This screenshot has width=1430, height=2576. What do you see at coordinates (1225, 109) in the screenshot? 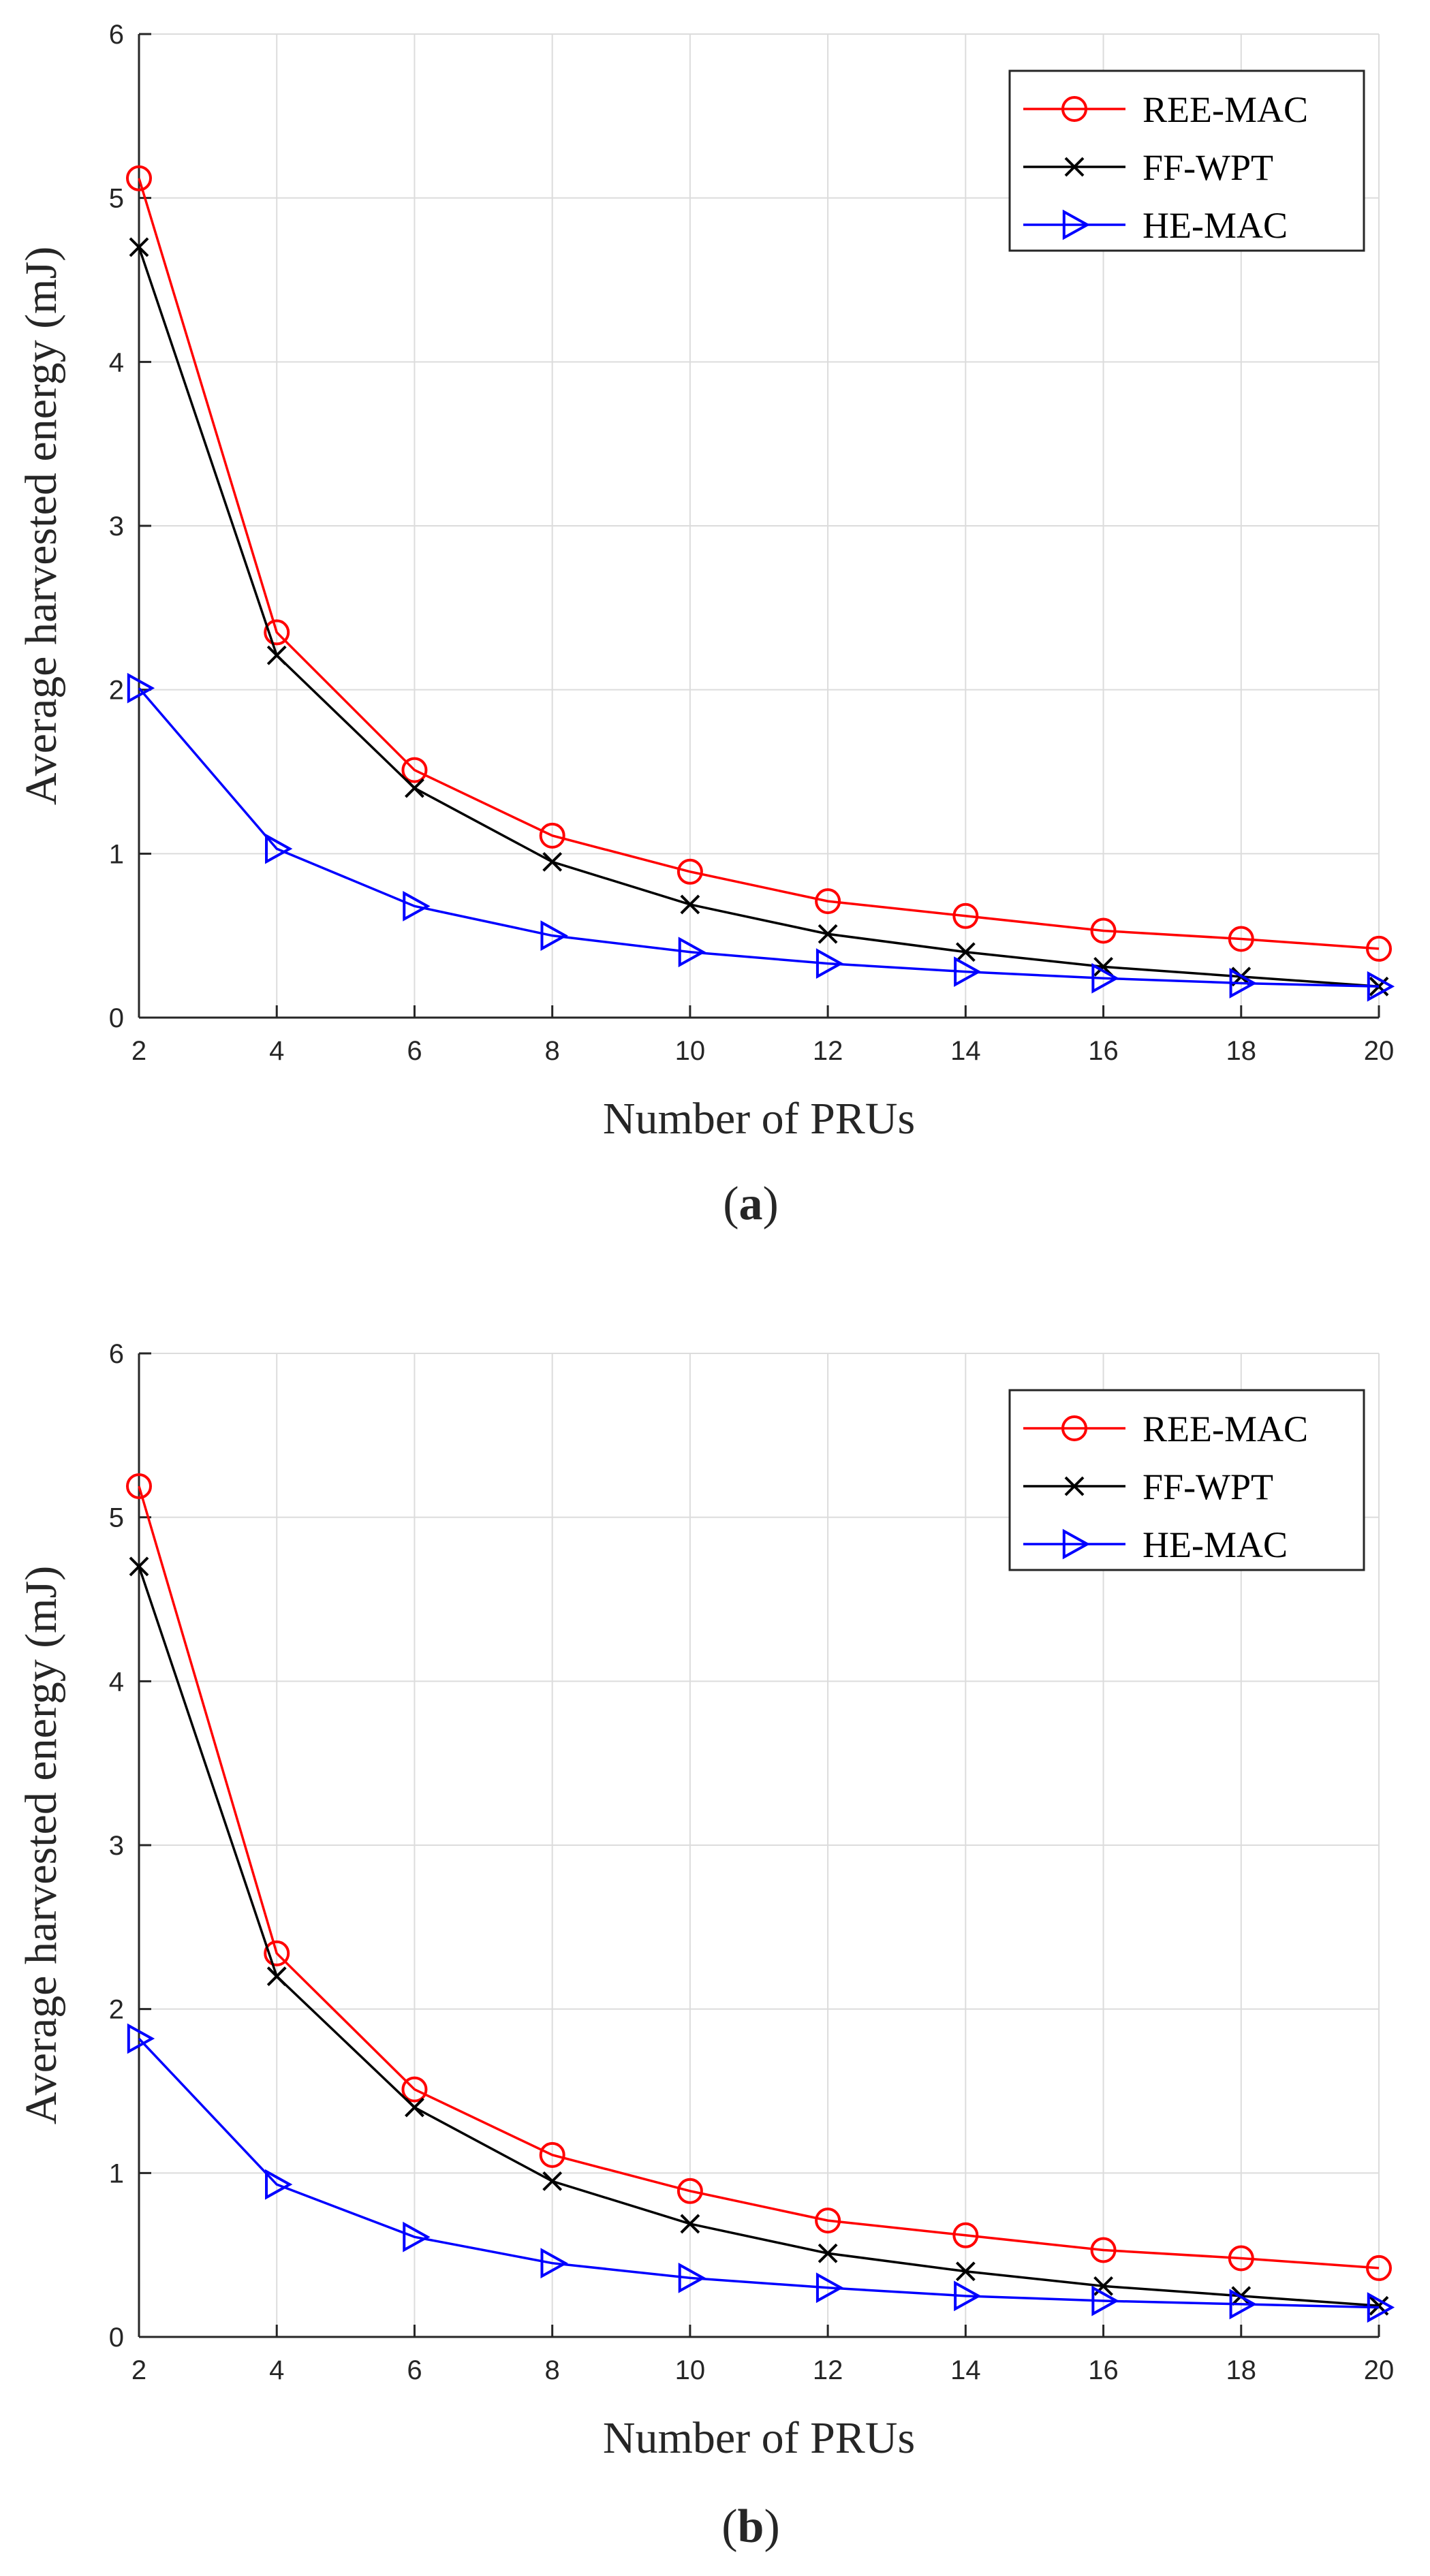
I see `legend-label: REE-MAC` at bounding box center [1225, 109].